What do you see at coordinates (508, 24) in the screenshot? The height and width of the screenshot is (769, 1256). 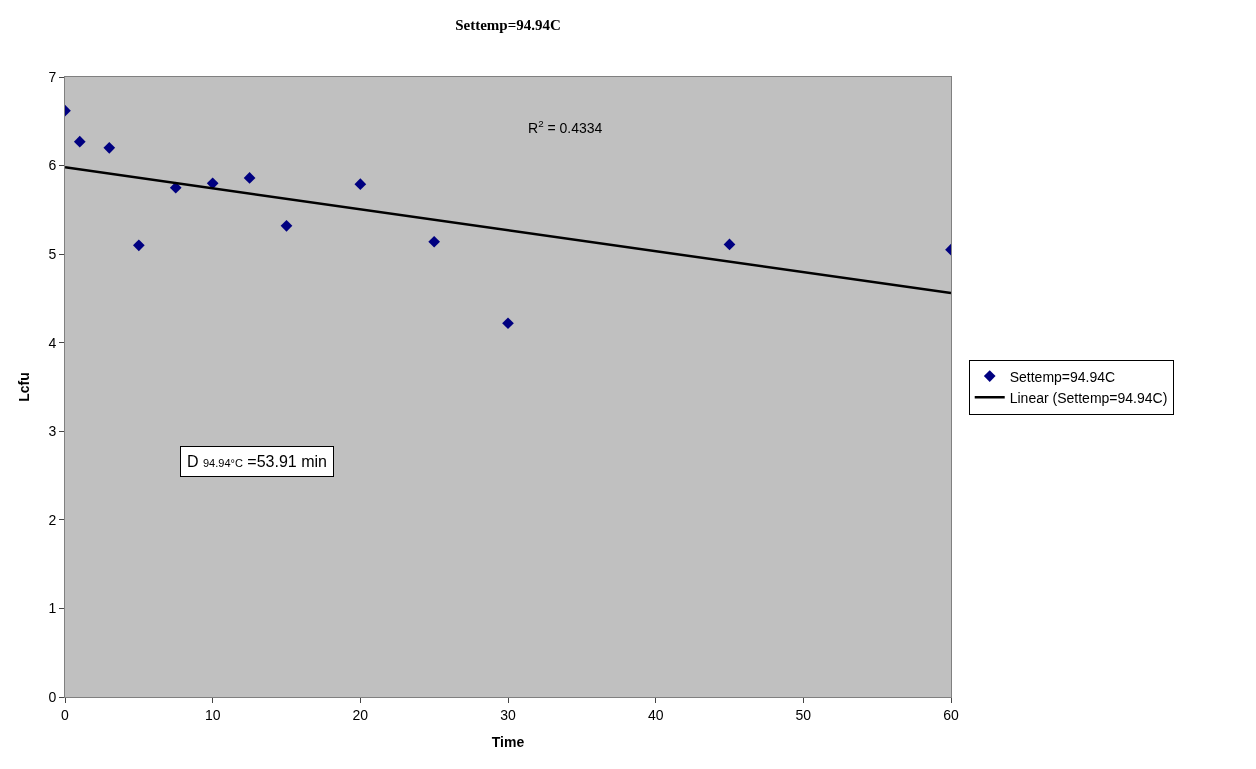 I see `chart-title: Settemp=94.94C` at bounding box center [508, 24].